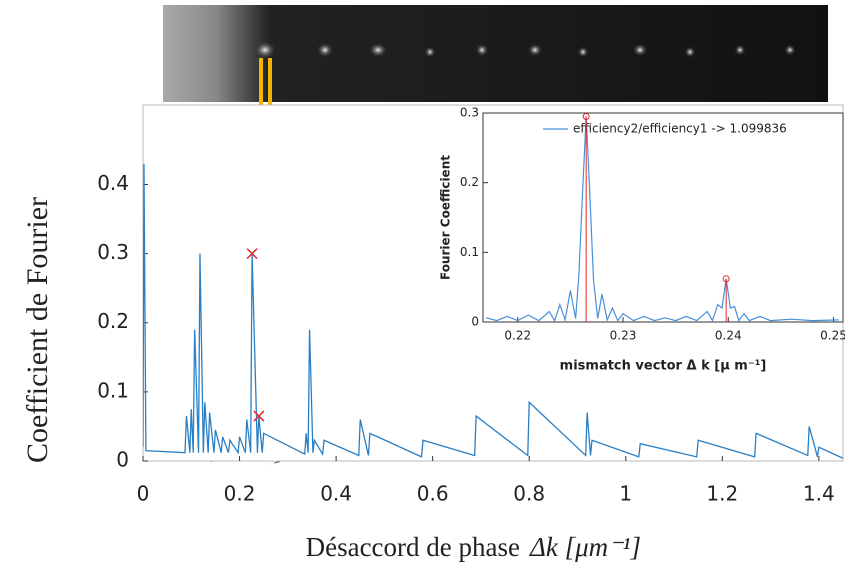 The height and width of the screenshot is (581, 845). I want to click on y-axis-label: Coefficient de Fourier, so click(37, 330).